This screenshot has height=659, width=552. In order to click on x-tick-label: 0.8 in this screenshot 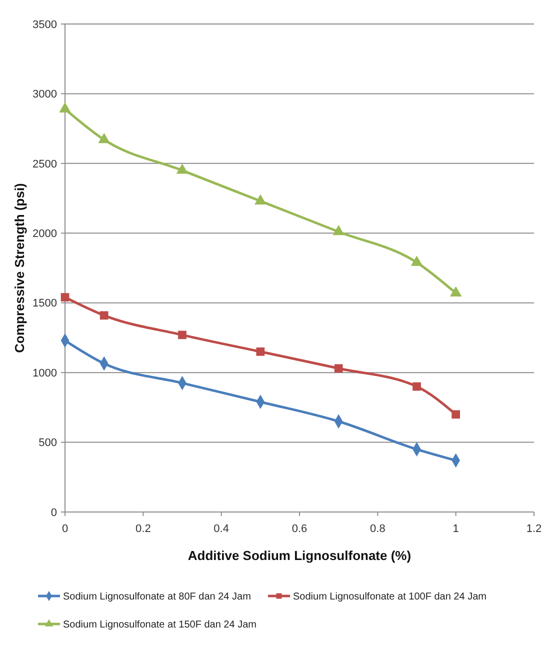, I will do `click(378, 529)`.